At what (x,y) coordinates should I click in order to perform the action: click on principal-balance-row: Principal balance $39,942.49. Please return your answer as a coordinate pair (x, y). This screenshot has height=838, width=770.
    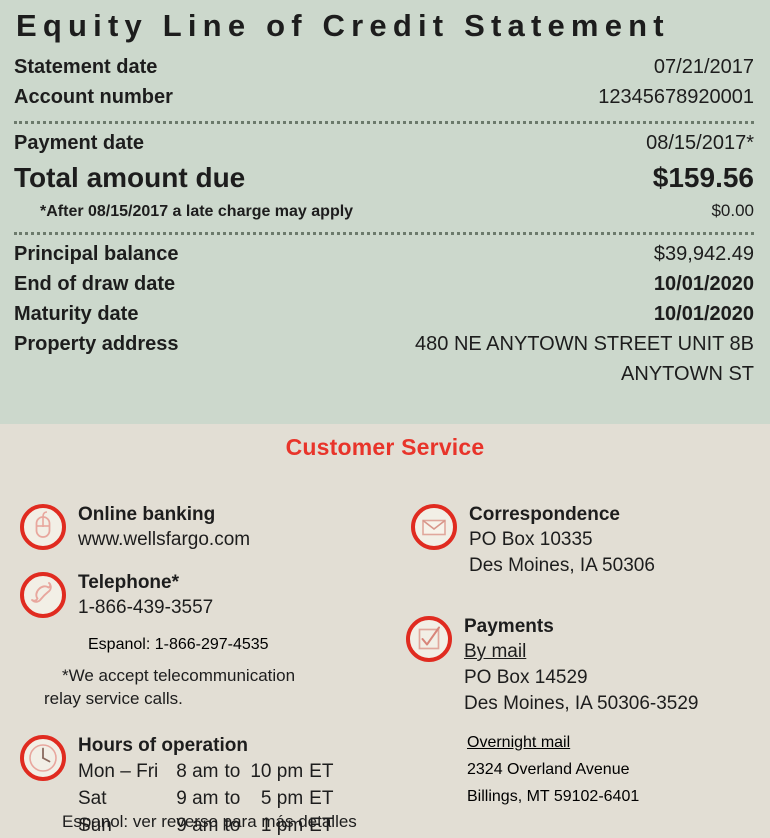
    Looking at the image, I should click on (384, 254).